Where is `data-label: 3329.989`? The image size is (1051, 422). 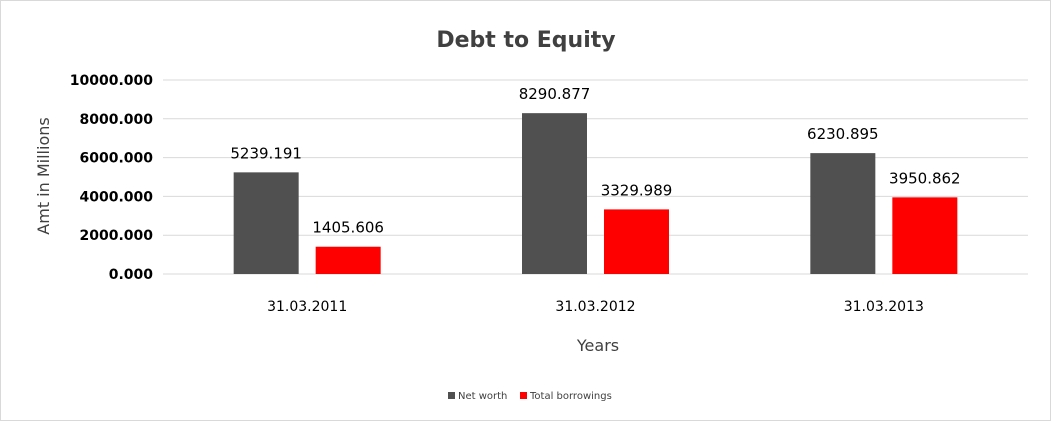 data-label: 3329.989 is located at coordinates (637, 190).